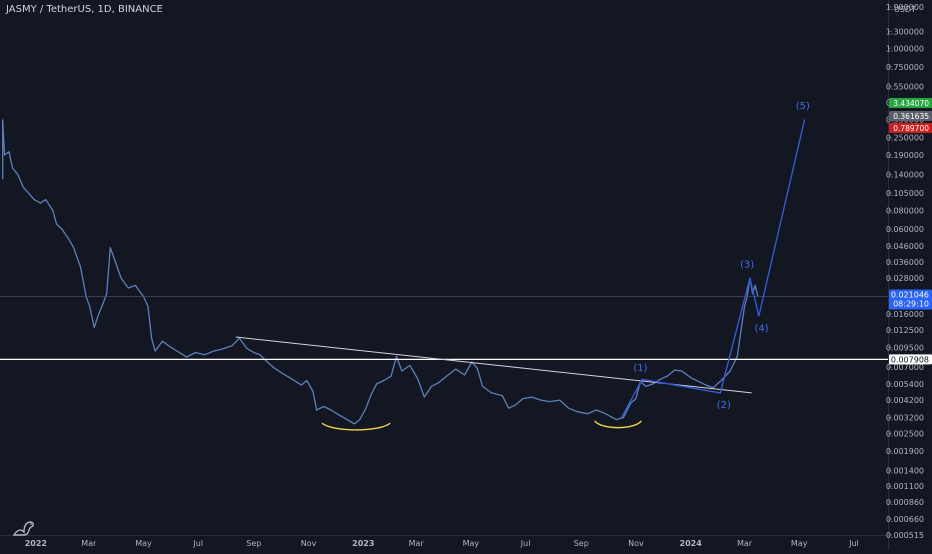 This screenshot has width=932, height=554. Describe the element at coordinates (905, 31) in the screenshot. I see `price-tick-label: 1.300000` at that location.